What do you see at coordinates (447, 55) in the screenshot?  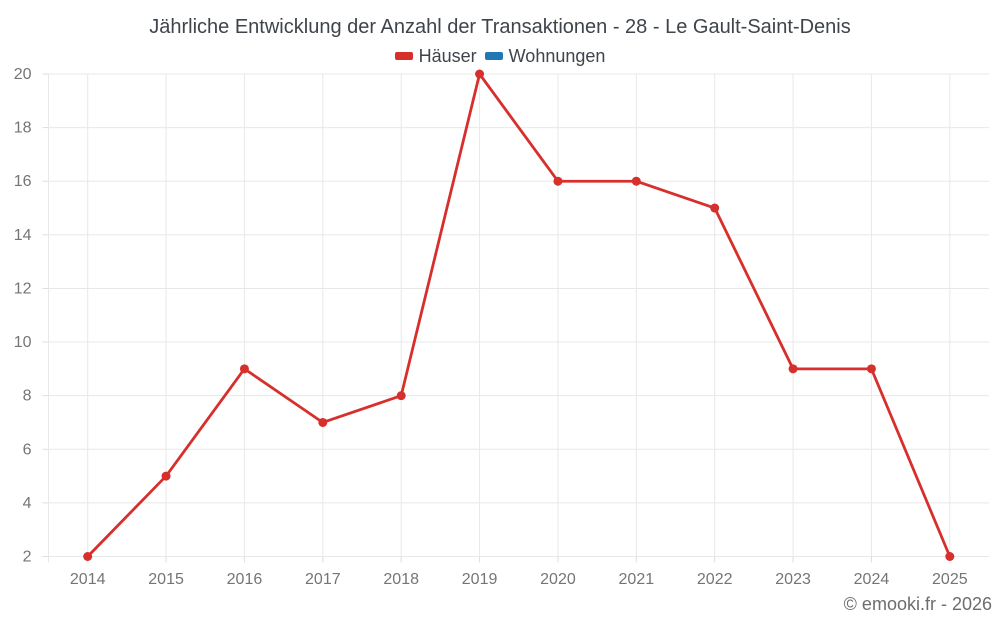 I see `legend-label: Häuser` at bounding box center [447, 55].